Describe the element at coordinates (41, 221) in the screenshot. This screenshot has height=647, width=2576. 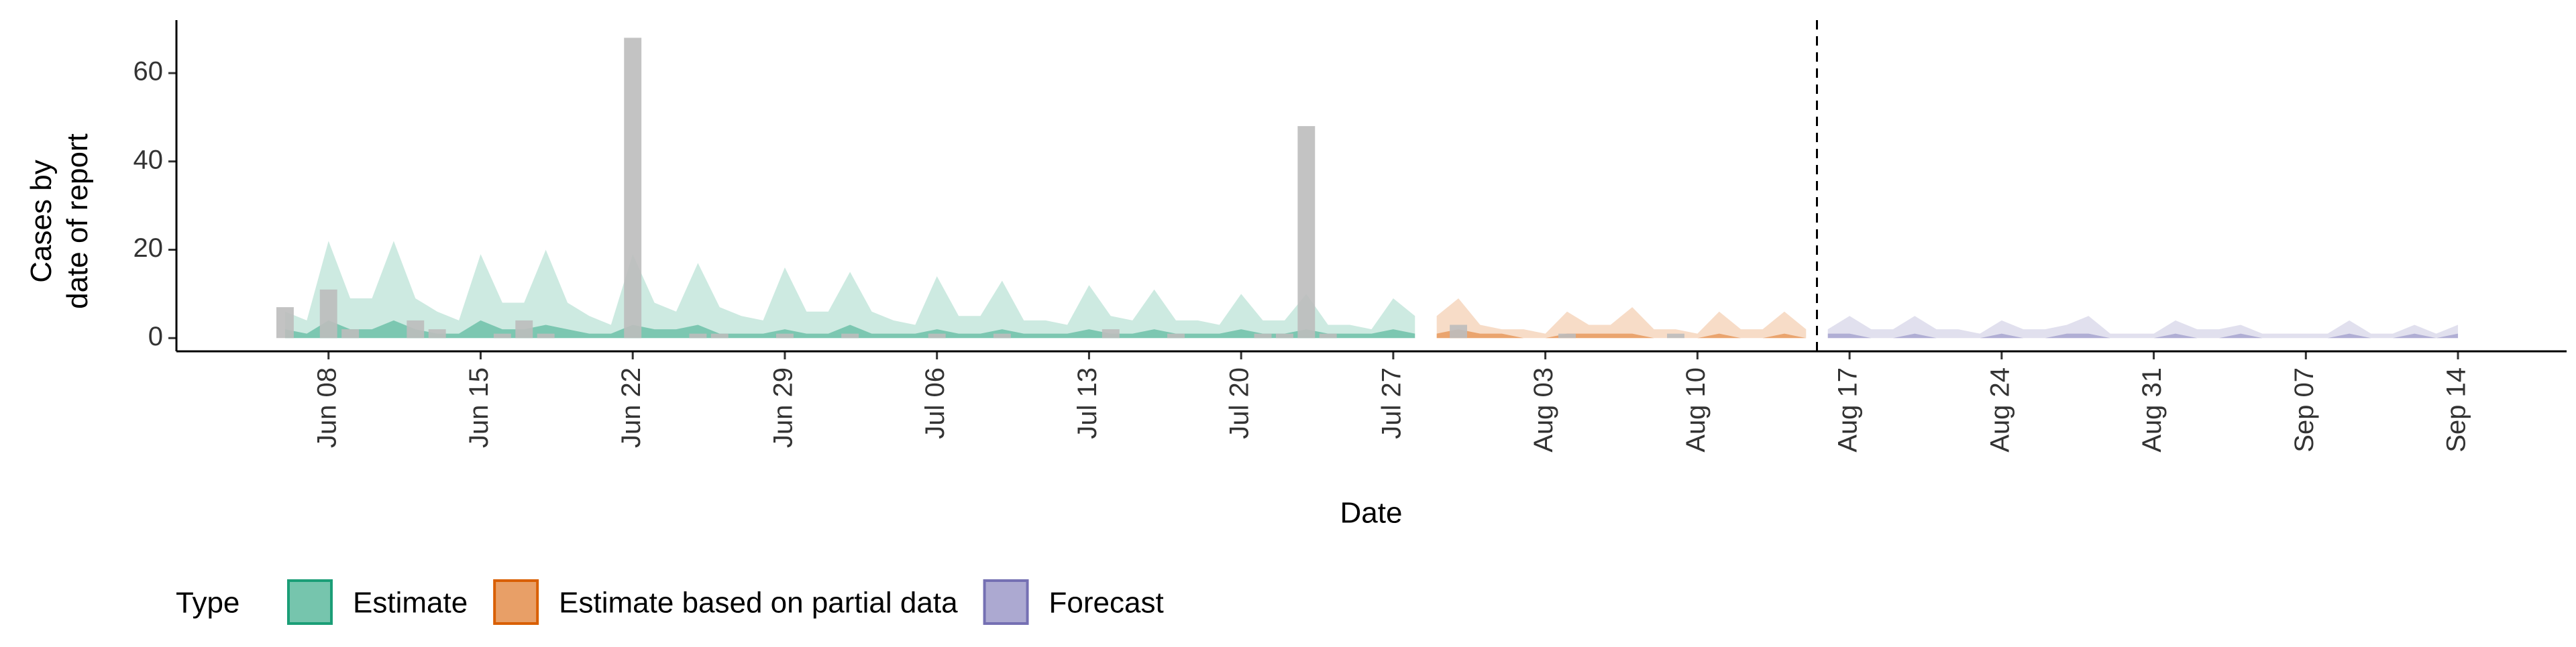
I see `y-axis-title-line: Cases by` at that location.